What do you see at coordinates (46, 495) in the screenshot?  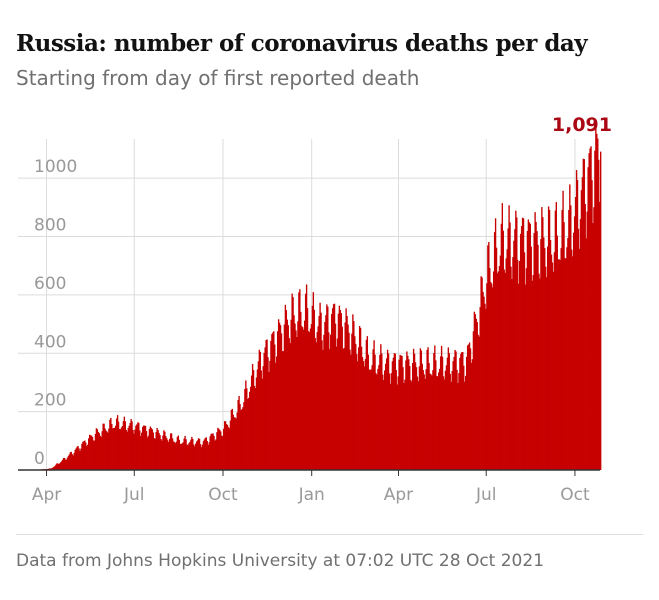 I see `x-tick-label: Apr` at bounding box center [46, 495].